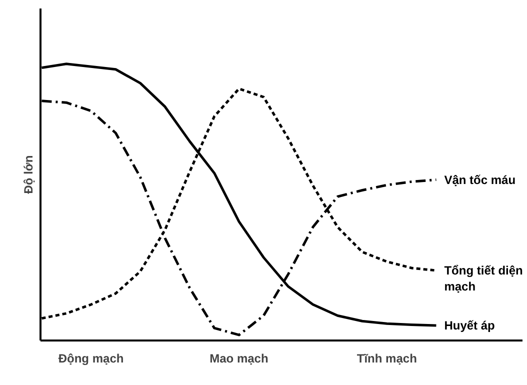 Image resolution: width=527 pixels, height=385 pixels. Describe the element at coordinates (29, 174) in the screenshot. I see `y-axis-title: Độ lớn` at that location.